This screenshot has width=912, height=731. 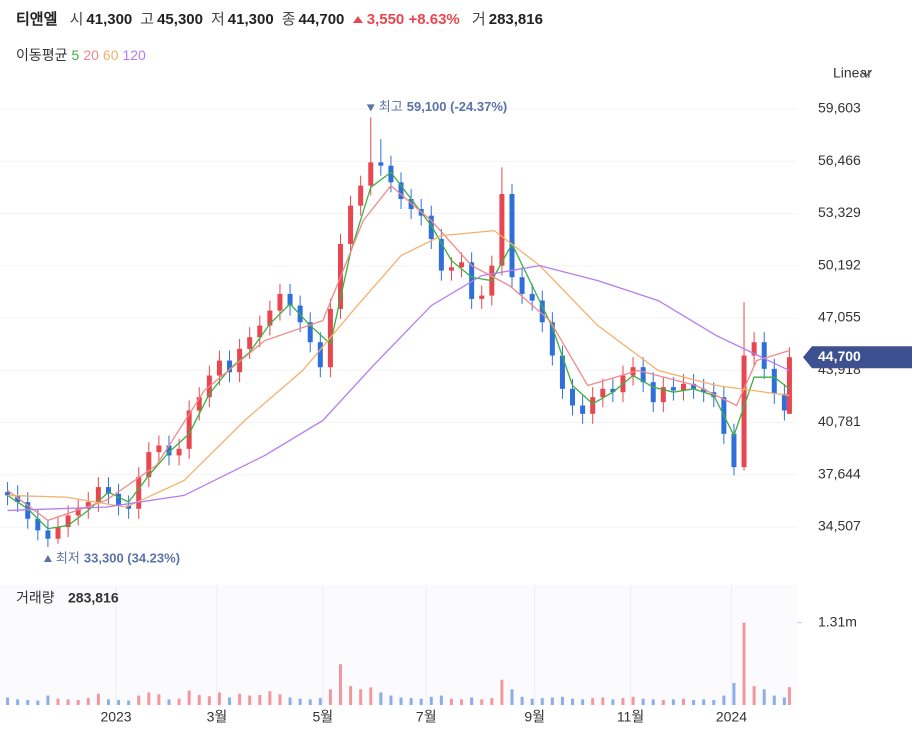 What do you see at coordinates (370, 108) in the screenshot?
I see `annotation-arrow` at bounding box center [370, 108].